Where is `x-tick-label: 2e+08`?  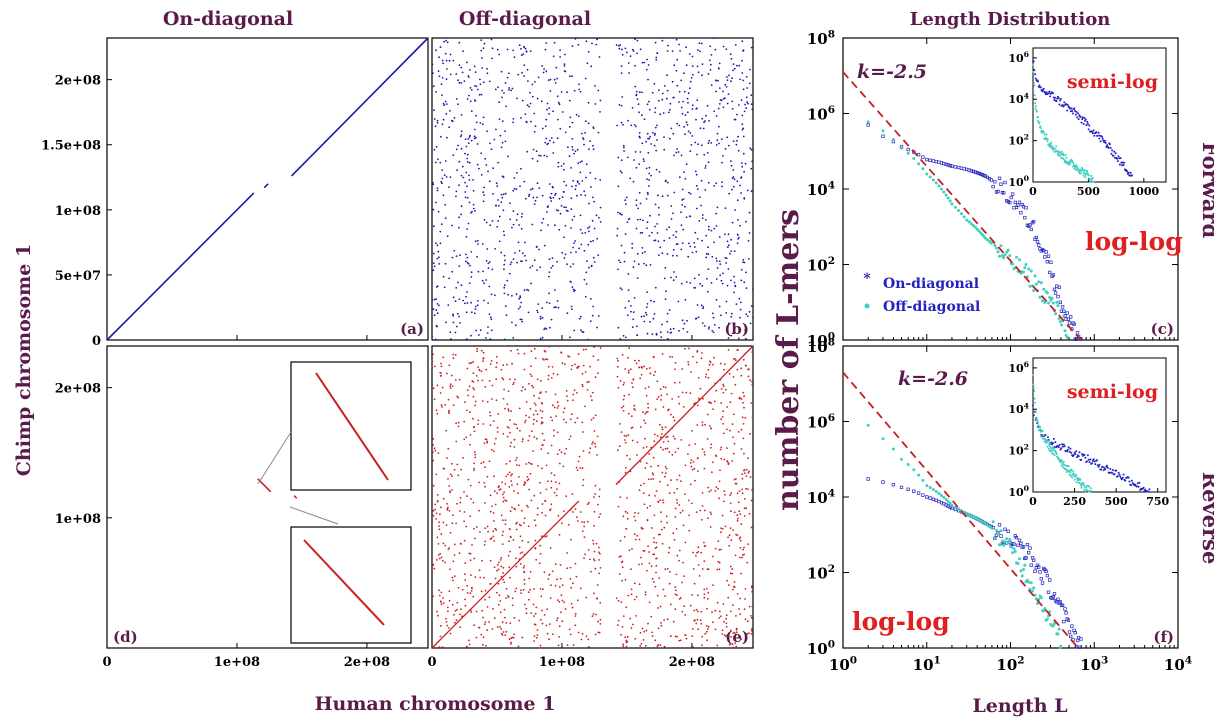 x-tick-label: 2e+08 is located at coordinates (692, 662).